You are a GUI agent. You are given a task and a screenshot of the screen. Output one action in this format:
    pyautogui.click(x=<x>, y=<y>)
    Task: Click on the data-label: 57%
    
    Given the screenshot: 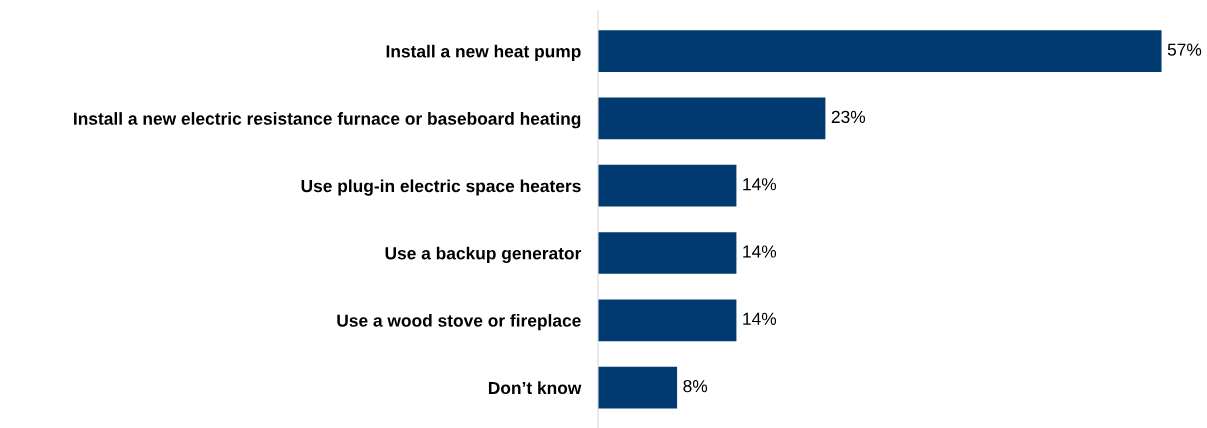 What is the action you would take?
    pyautogui.click(x=1184, y=49)
    